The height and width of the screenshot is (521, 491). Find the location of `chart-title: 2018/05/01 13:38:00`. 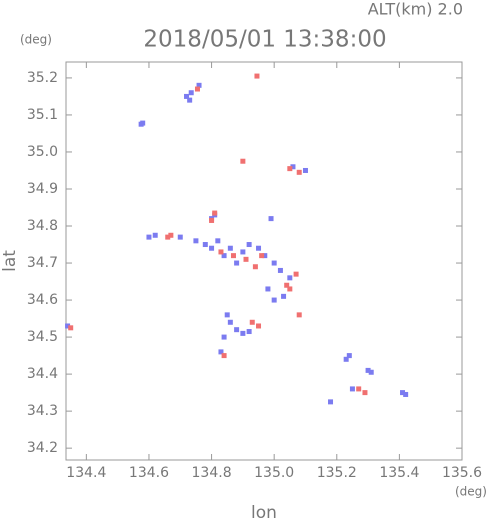

chart-title: 2018/05/01 13:38:00 is located at coordinates (264, 40).